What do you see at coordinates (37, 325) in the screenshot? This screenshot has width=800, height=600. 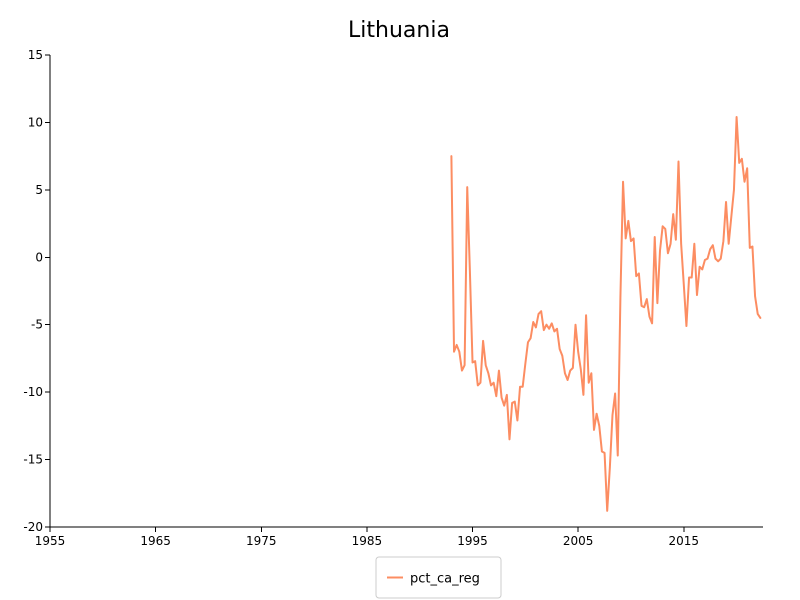 I see `y-tick-label: -5` at bounding box center [37, 325].